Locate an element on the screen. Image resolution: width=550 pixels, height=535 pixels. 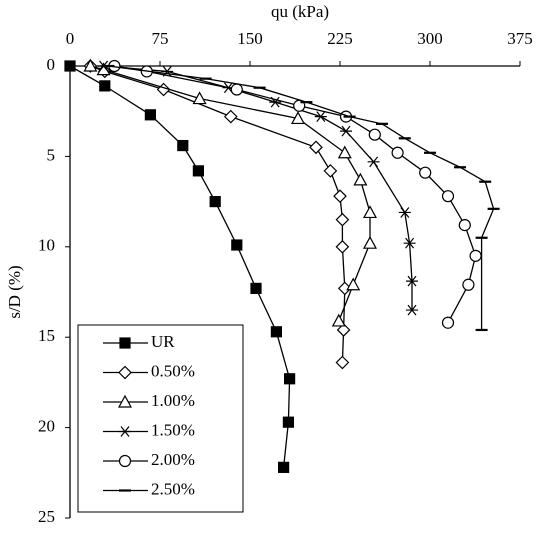
legend-label: 2.50% is located at coordinates (173, 488).